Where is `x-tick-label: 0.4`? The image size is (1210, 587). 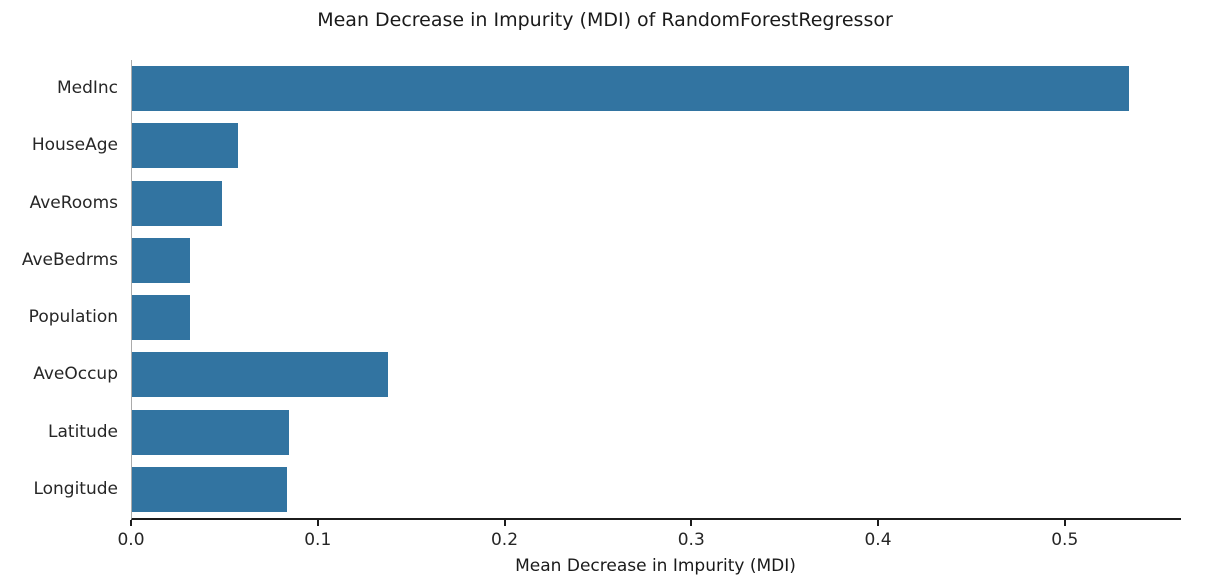
x-tick-label: 0.4 is located at coordinates (878, 540).